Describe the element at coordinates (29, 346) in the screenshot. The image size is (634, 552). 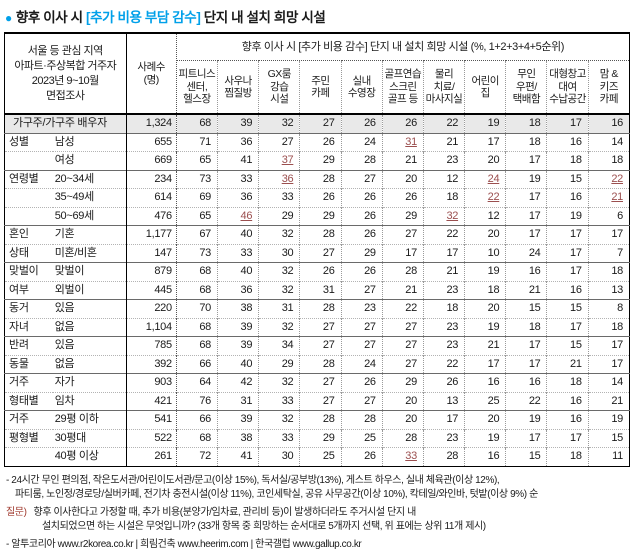
I see `row-group-label: 반려` at that location.